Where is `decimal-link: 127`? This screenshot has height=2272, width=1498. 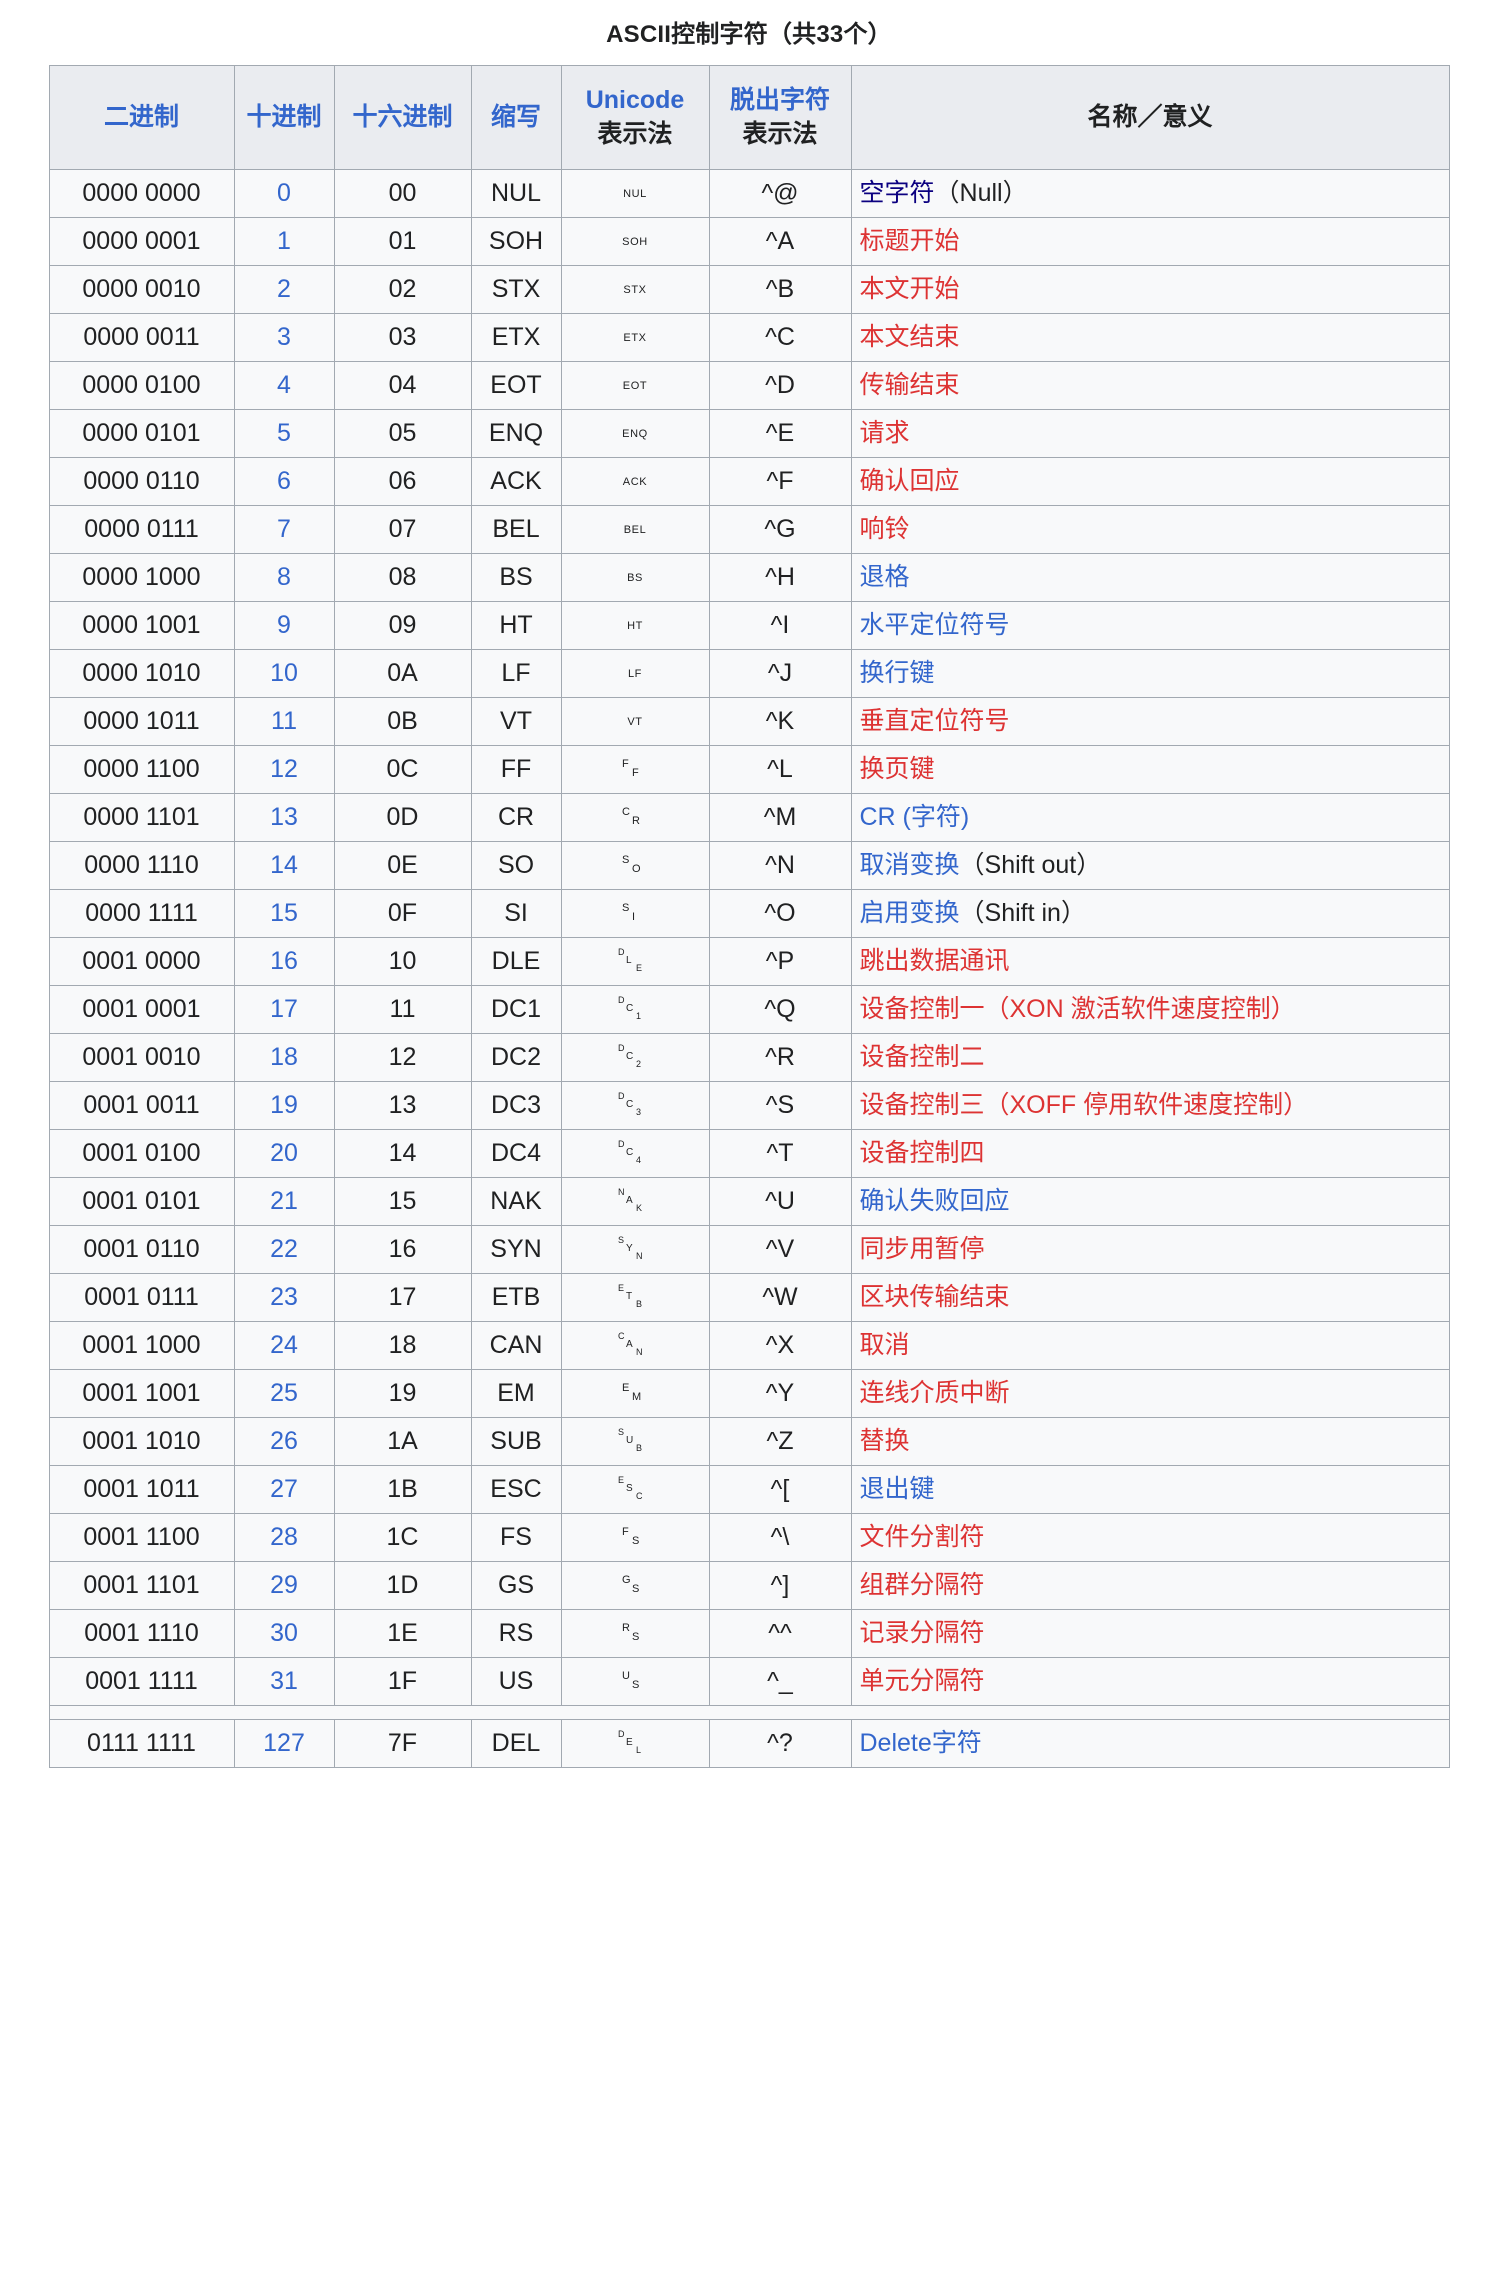 decimal-link: 127 is located at coordinates (284, 1742).